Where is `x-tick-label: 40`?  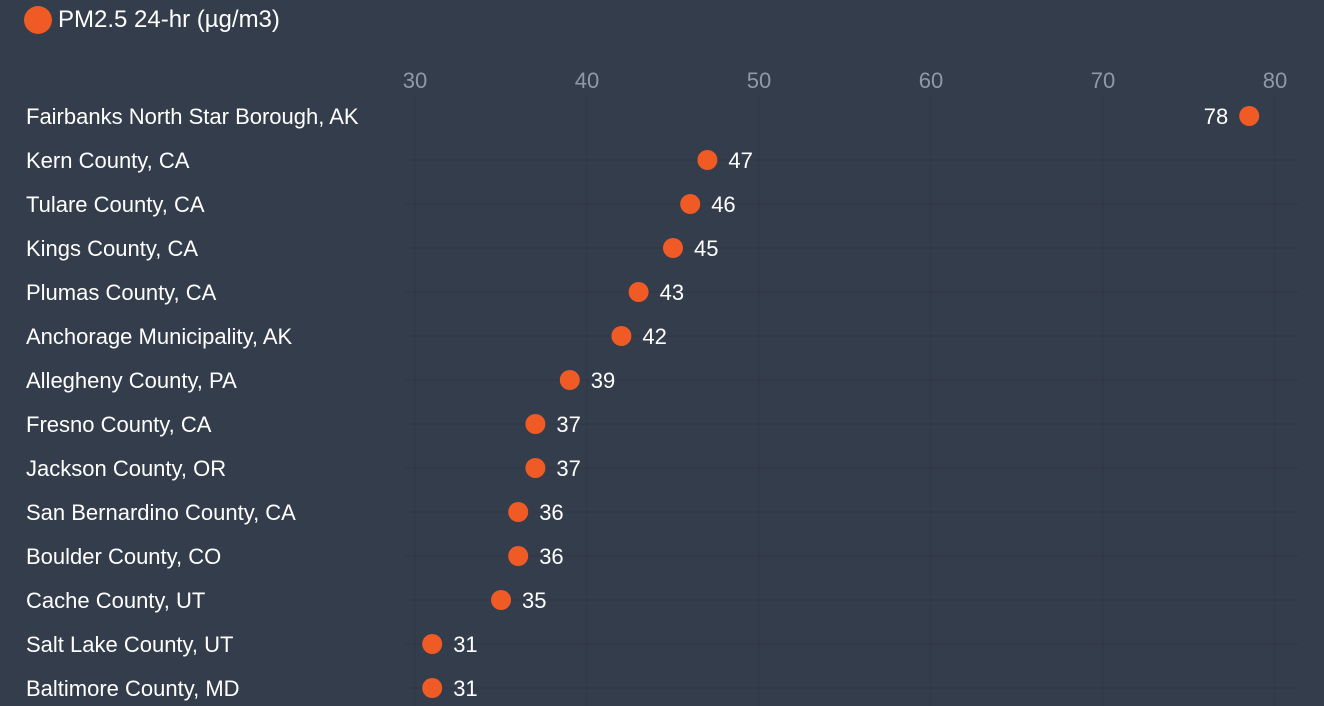
x-tick-label: 40 is located at coordinates (587, 80).